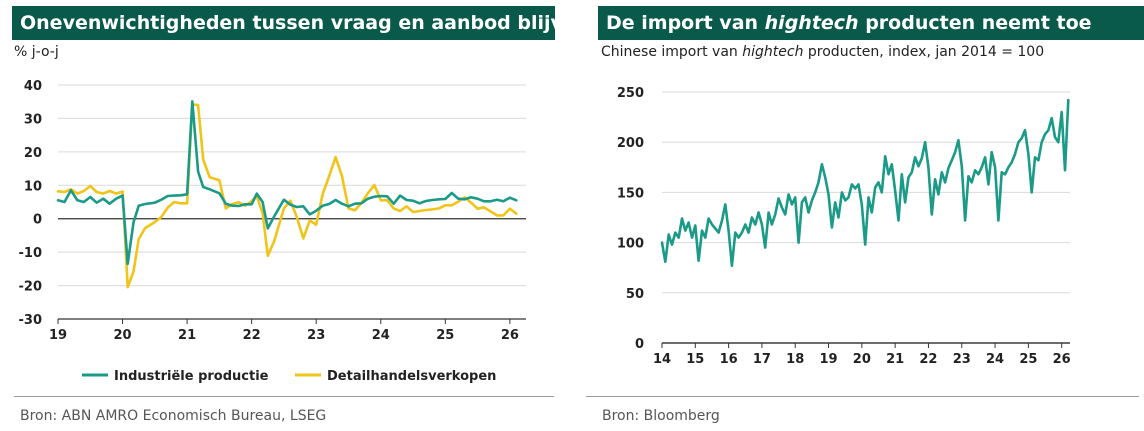 Image resolution: width=1144 pixels, height=431 pixels. I want to click on right-subtitle-pre: Chinese import van, so click(672, 52).